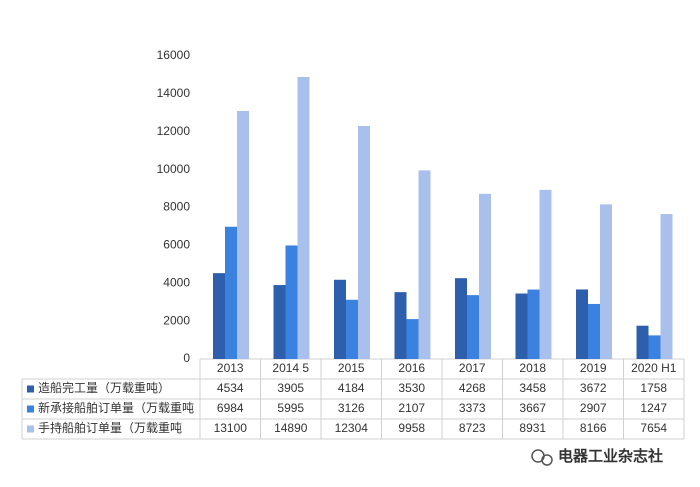 This screenshot has width=700, height=487. I want to click on y-tick-label: 14000, so click(174, 93).